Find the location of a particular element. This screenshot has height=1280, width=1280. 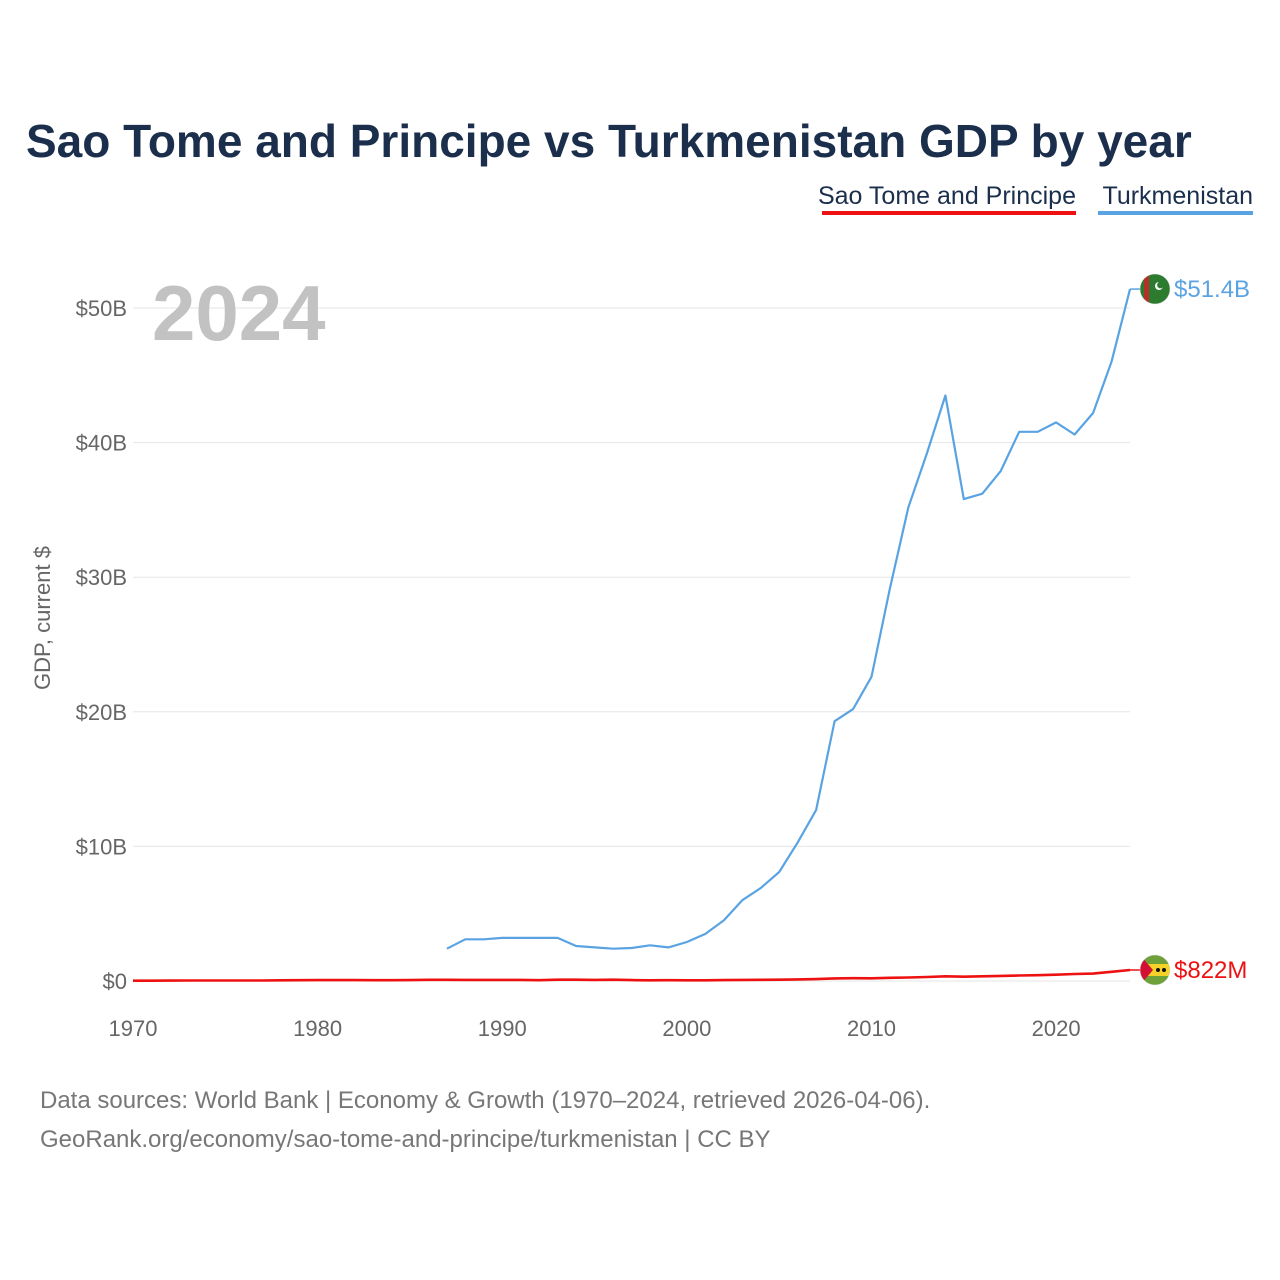

x-tick-label: 1990 is located at coordinates (502, 1028).